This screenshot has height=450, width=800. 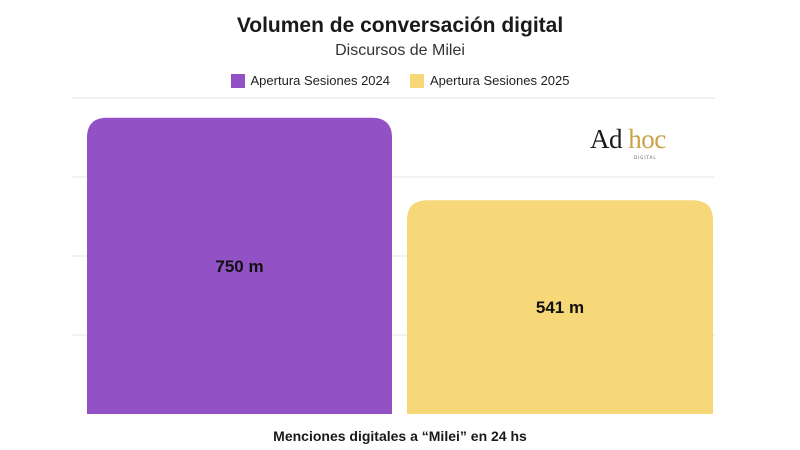 I want to click on adhoc-logo: Ad hoc, so click(x=628, y=139).